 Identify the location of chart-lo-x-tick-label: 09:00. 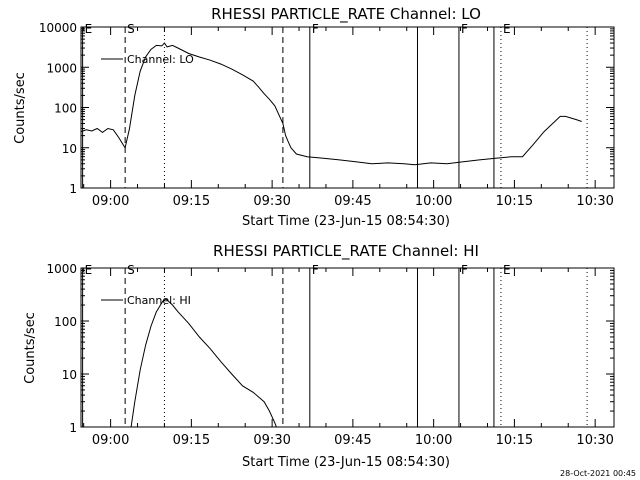
(110, 201).